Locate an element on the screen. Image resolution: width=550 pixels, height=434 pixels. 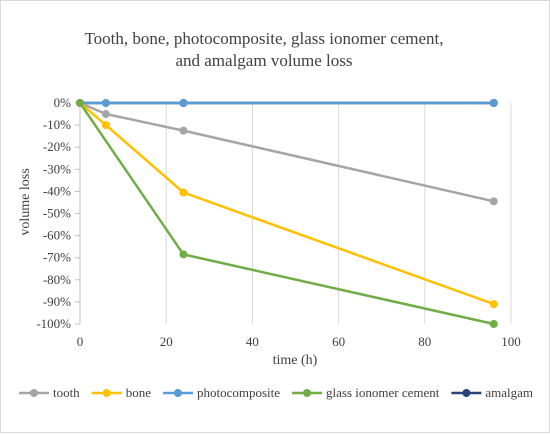
legend-marker-amalgam is located at coordinates (466, 393).